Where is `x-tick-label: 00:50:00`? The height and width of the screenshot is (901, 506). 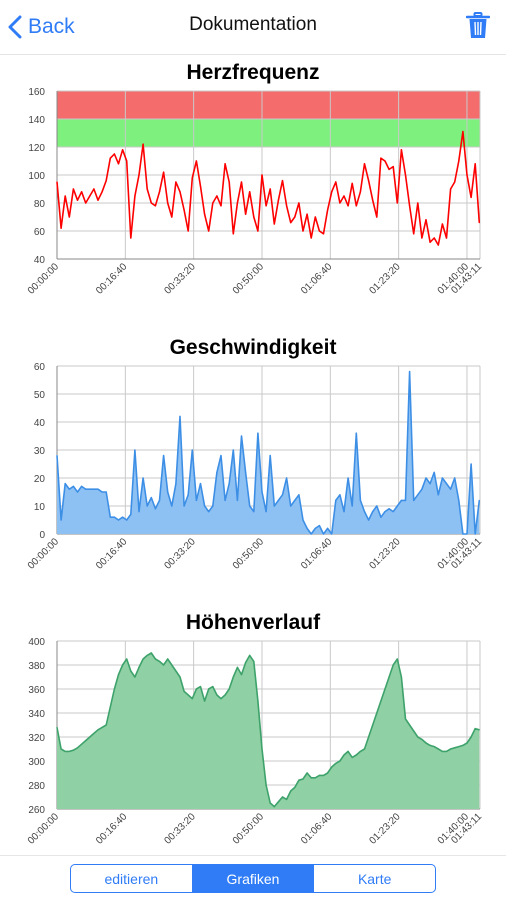 x-tick-label: 00:50:00 is located at coordinates (249, 829).